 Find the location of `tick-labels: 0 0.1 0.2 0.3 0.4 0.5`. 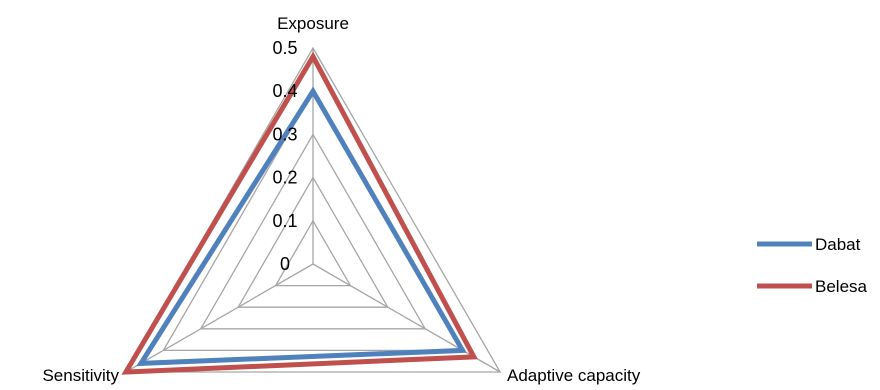

tick-labels: 0 0.1 0.2 0.3 0.4 0.5 is located at coordinates (284, 156).